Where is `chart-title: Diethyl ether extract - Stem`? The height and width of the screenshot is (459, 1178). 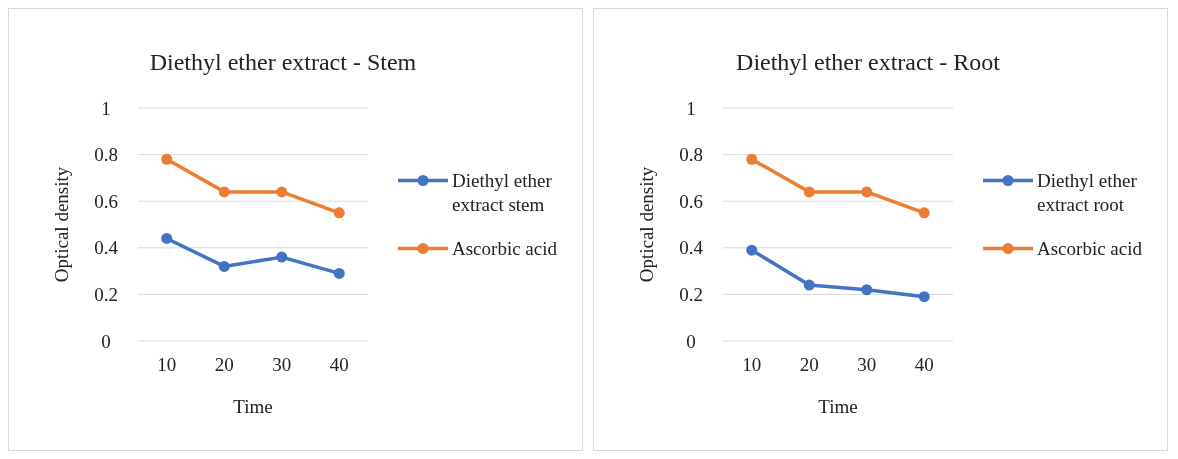 chart-title: Diethyl ether extract - Stem is located at coordinates (283, 62).